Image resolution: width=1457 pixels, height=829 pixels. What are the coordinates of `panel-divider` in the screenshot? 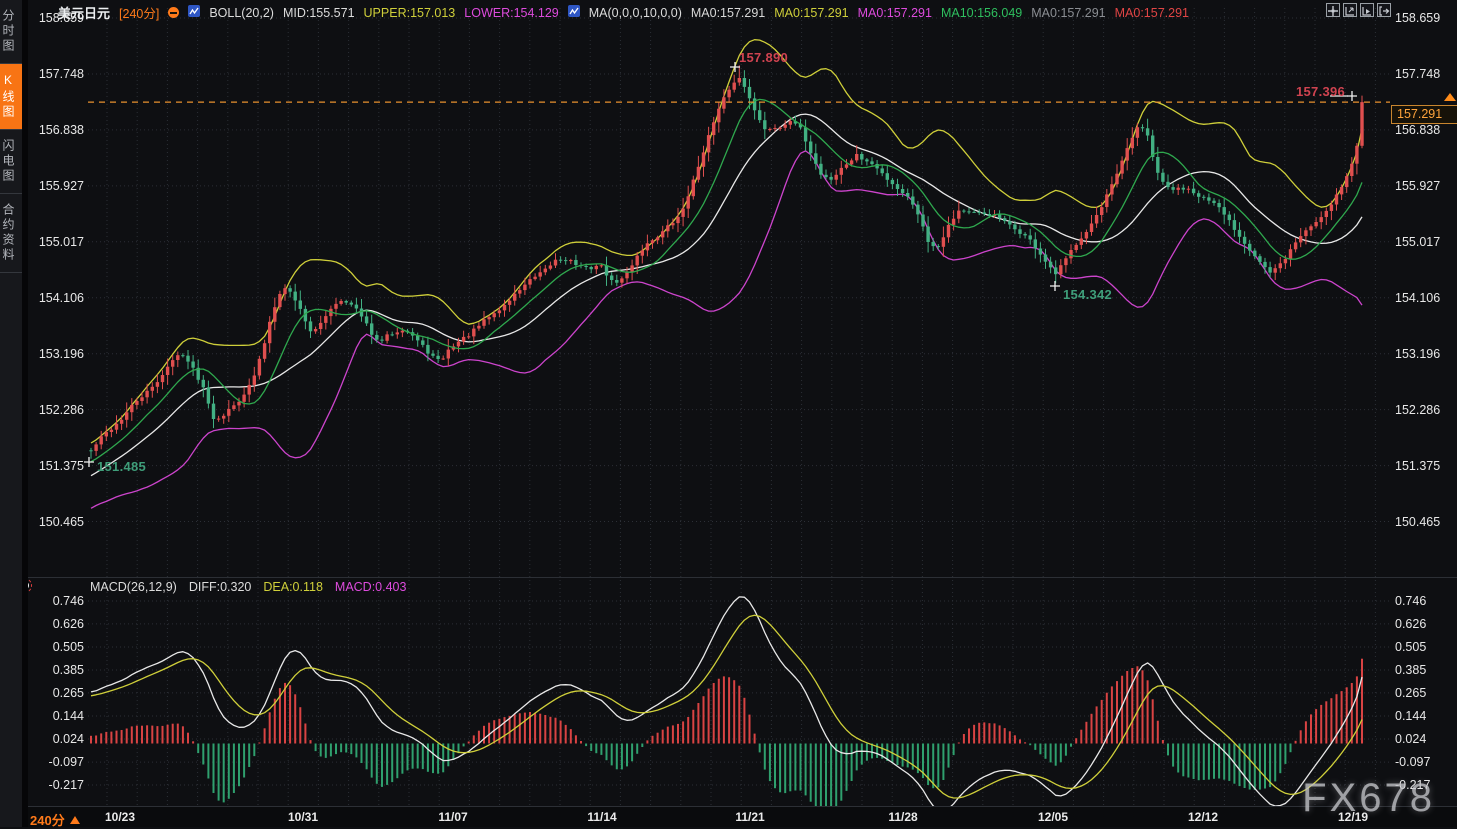 It's located at (742, 577).